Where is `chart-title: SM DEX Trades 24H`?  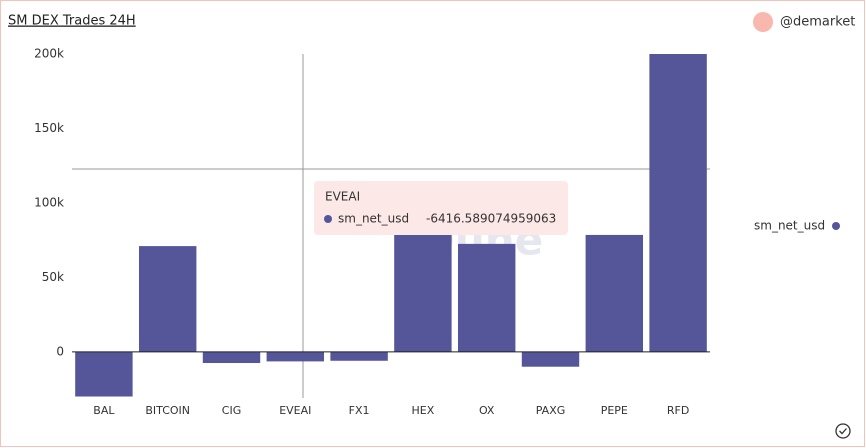
chart-title: SM DEX Trades 24H is located at coordinates (72, 21).